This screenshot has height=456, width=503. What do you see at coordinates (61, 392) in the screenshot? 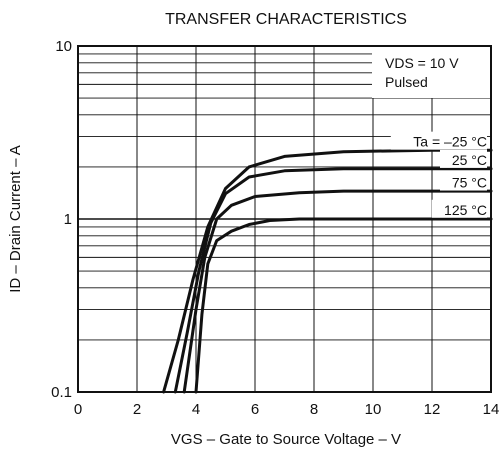
I see `y-tick-label: 0.1` at bounding box center [61, 392].